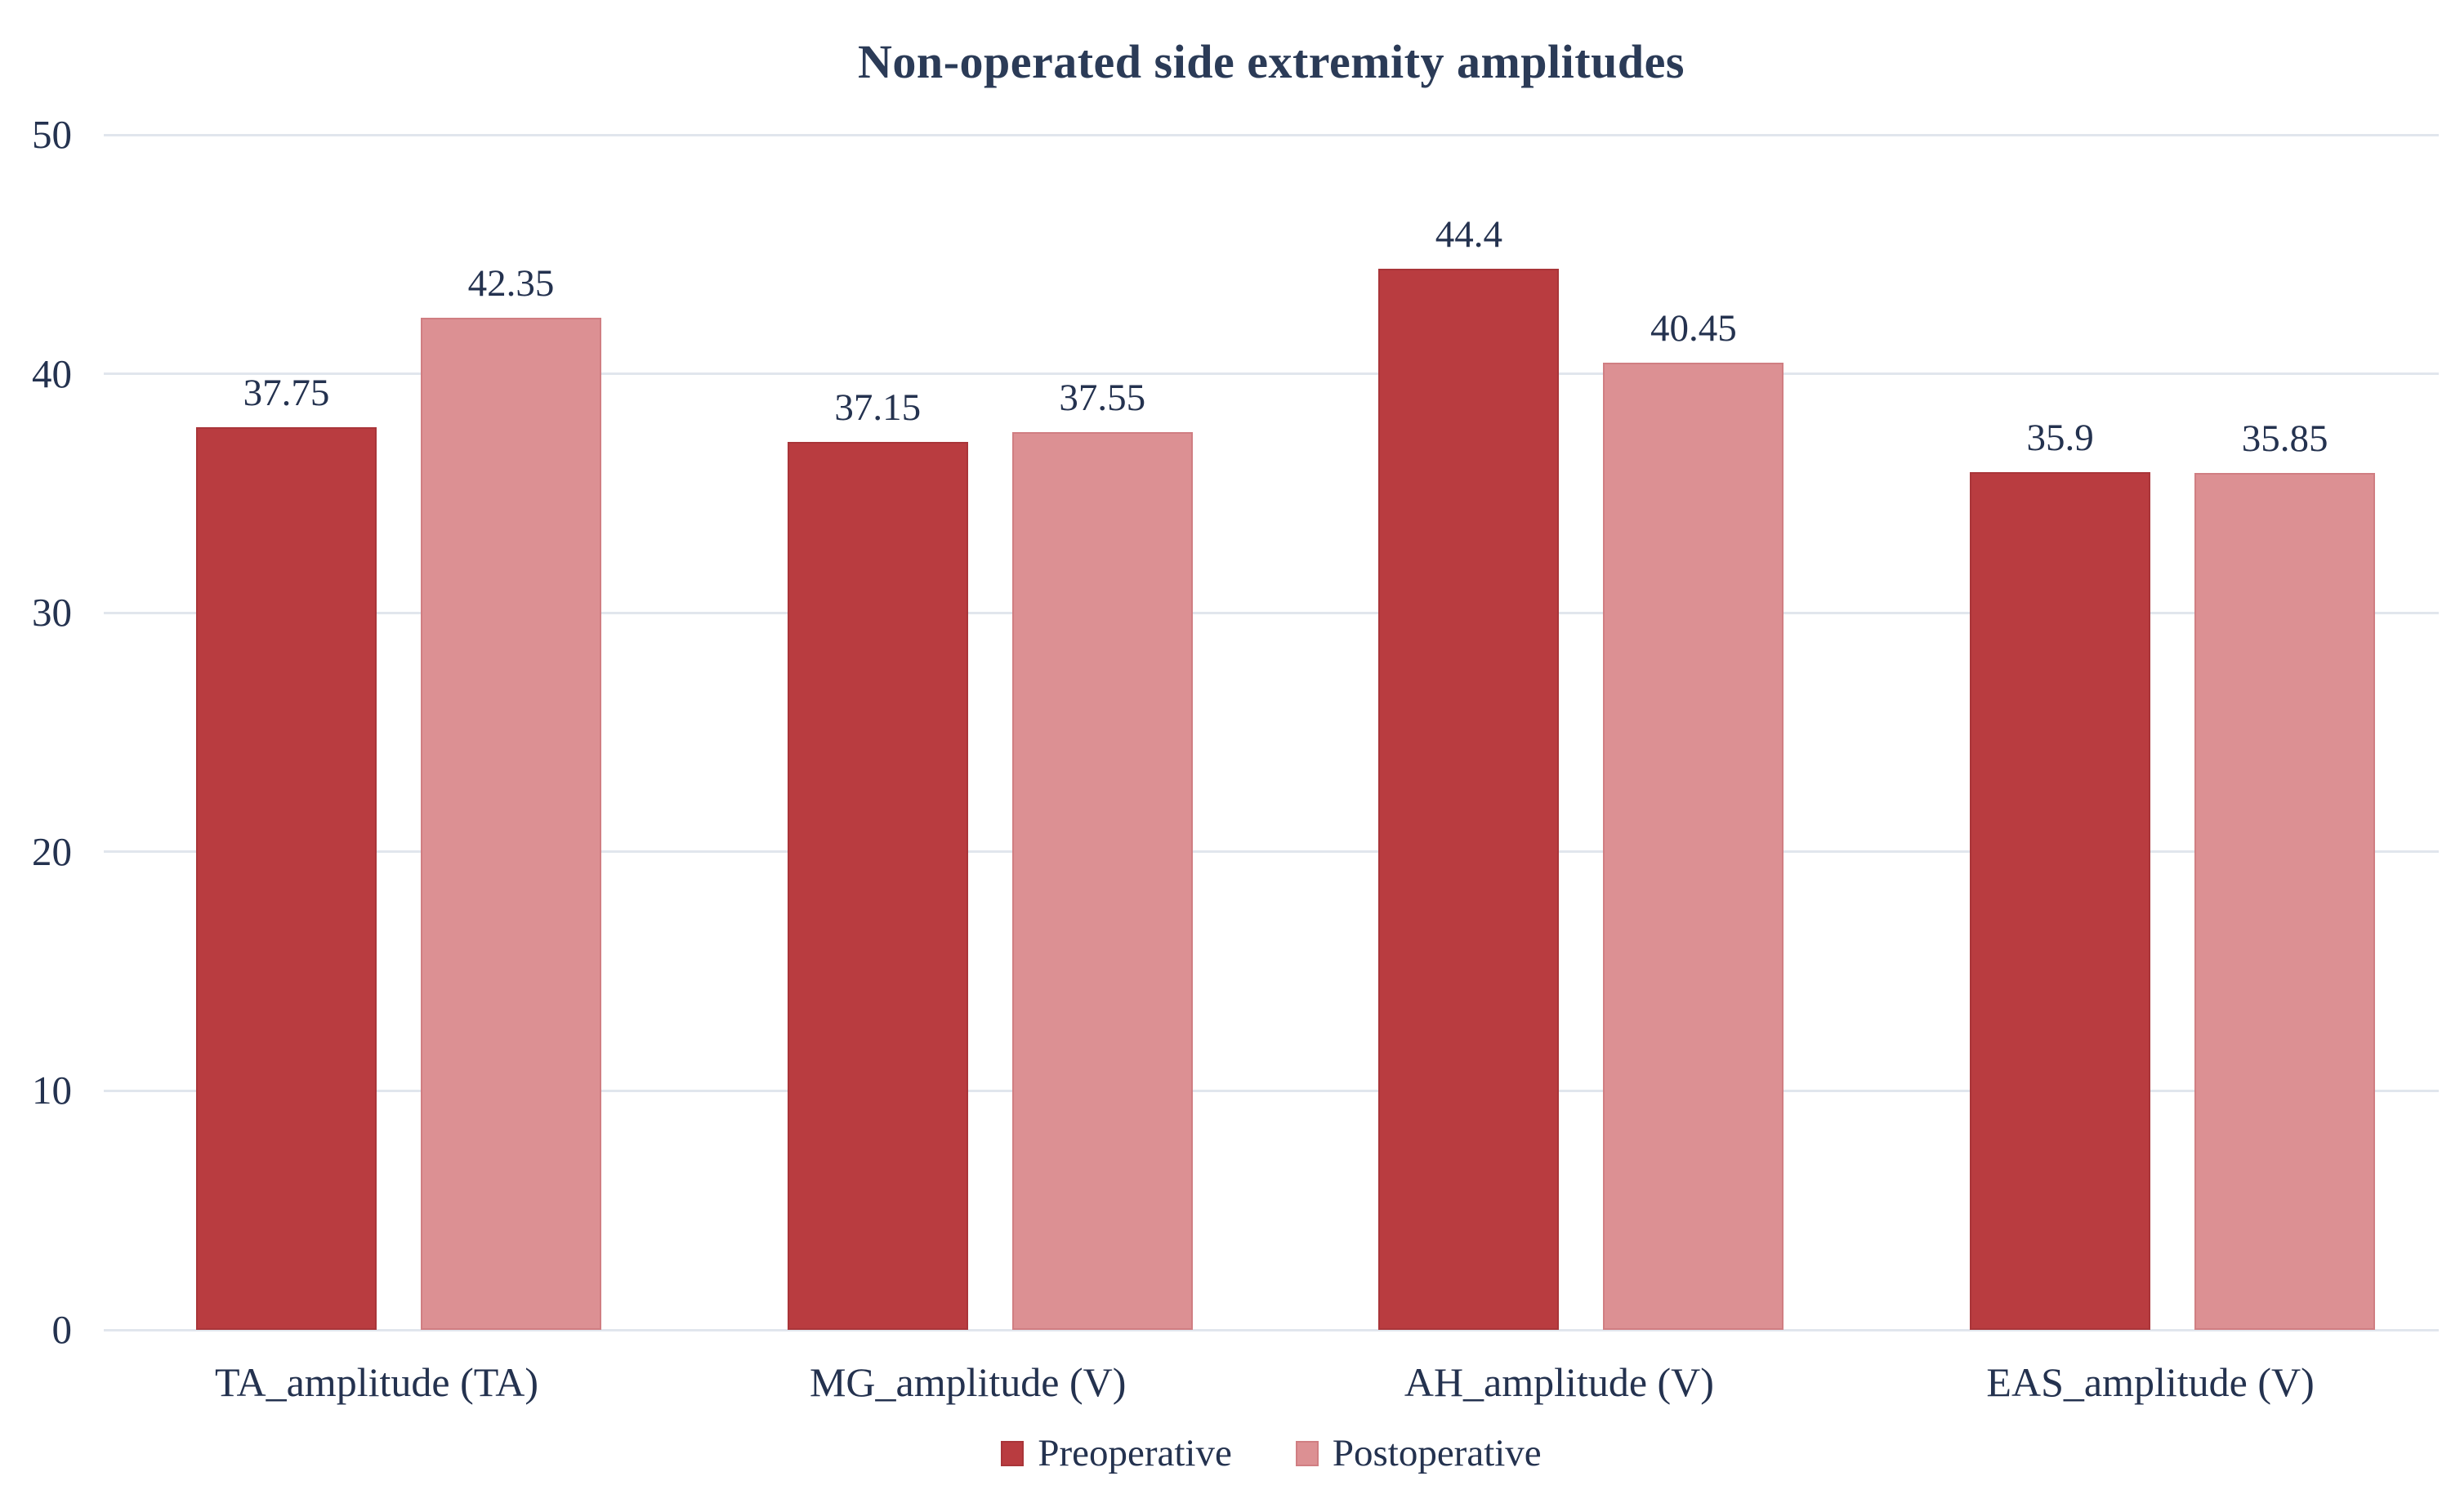  Describe the element at coordinates (511, 283) in the screenshot. I see `bar-value-label: 42.35` at that location.